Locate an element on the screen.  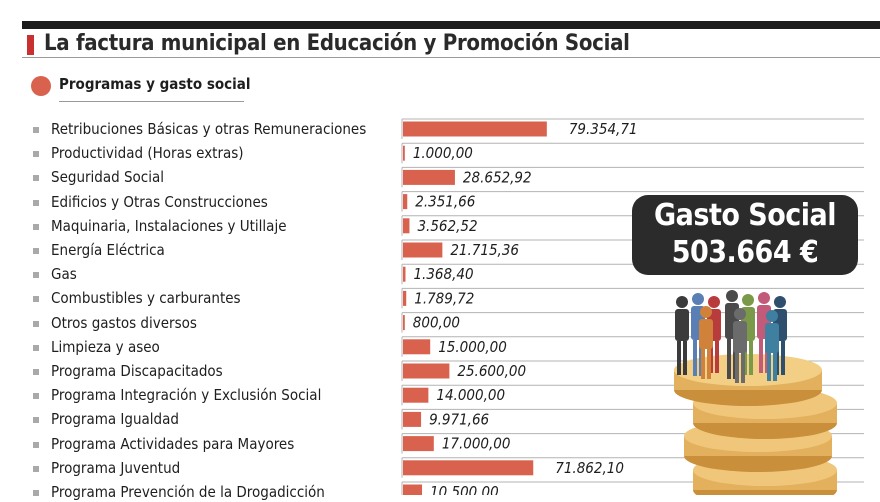
category-label: Energía Eléctrica is located at coordinates (108, 250).